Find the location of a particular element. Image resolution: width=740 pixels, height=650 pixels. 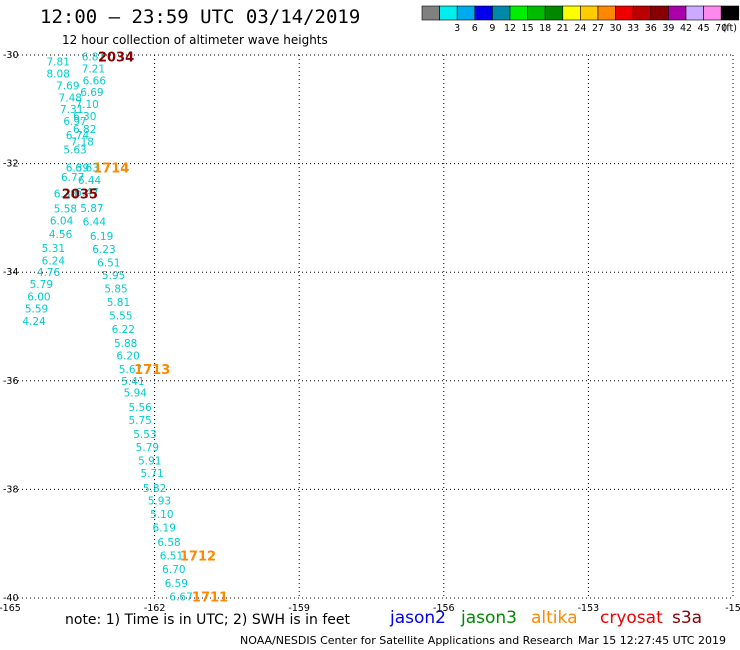

y-tick-label: -30 is located at coordinates (11, 55).